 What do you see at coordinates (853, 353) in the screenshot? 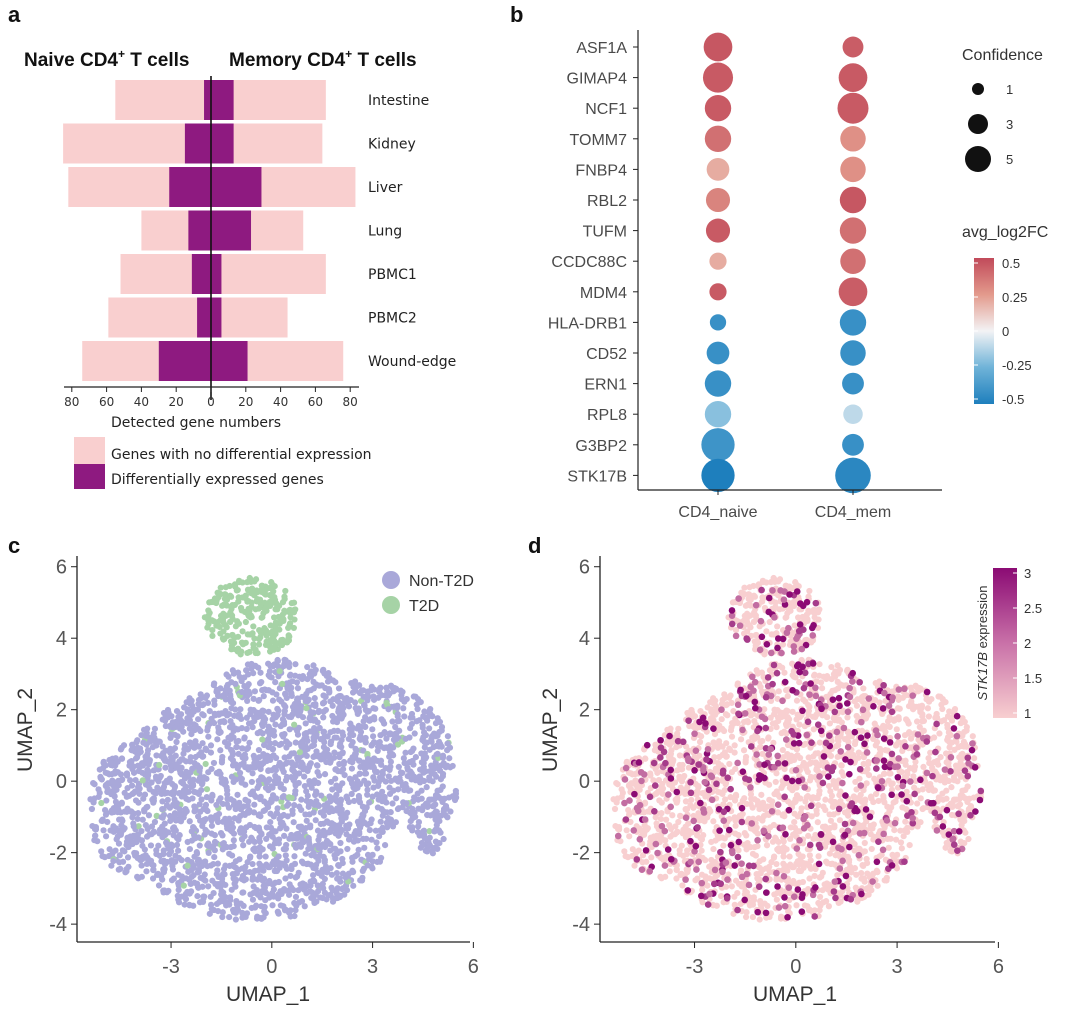
I see `dot-mem-cd52` at bounding box center [853, 353].